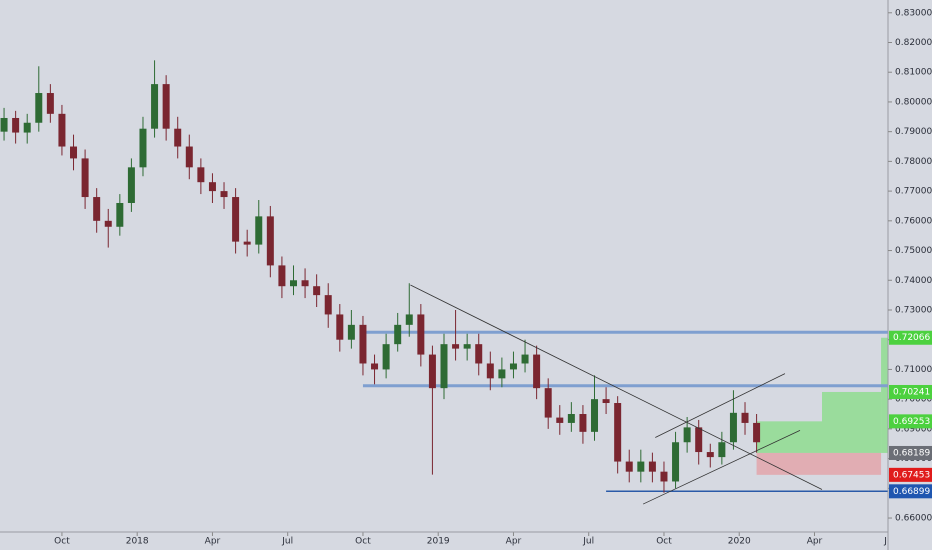 The width and height of the screenshot is (932, 550). I want to click on price-tag-label: 0.68189, so click(911, 453).